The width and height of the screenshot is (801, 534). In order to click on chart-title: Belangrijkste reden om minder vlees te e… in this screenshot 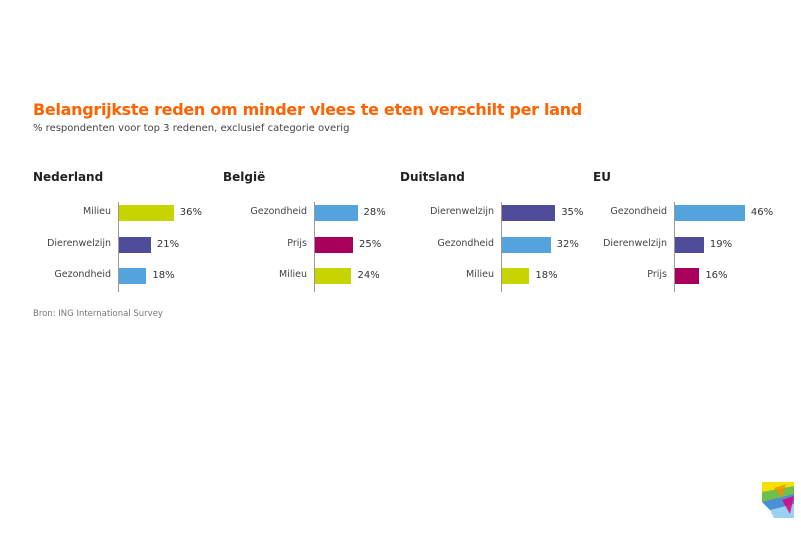, I will do `click(307, 109)`.